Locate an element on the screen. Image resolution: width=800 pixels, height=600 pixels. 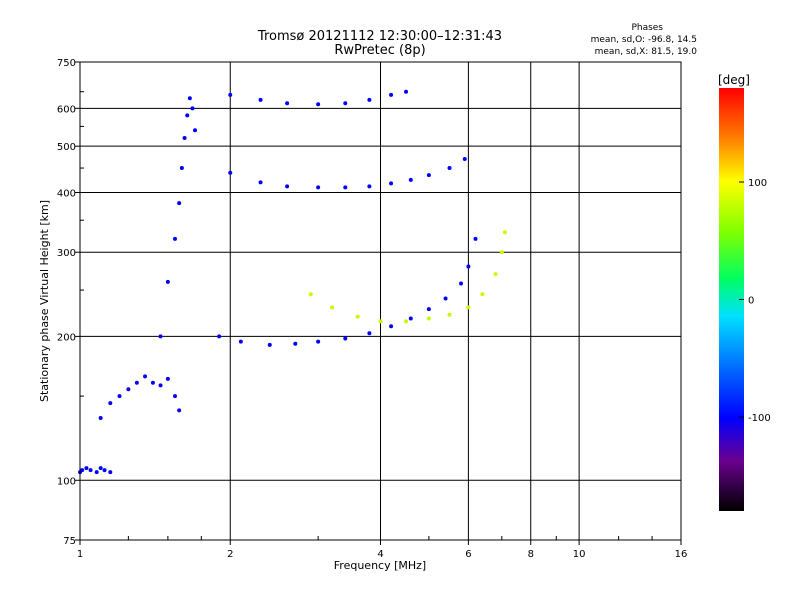
colorbar-ticks: 100 0 -100 is located at coordinates (755, 301).